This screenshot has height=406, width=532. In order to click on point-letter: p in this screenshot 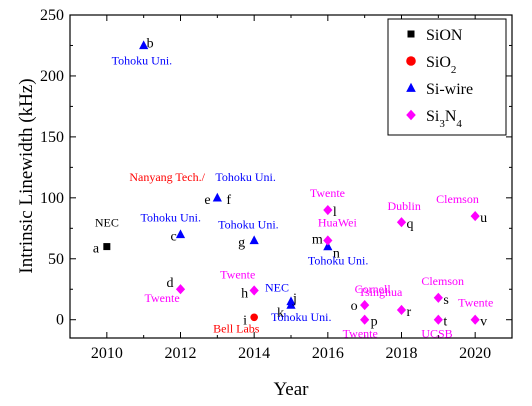, I will do `click(374, 322)`.